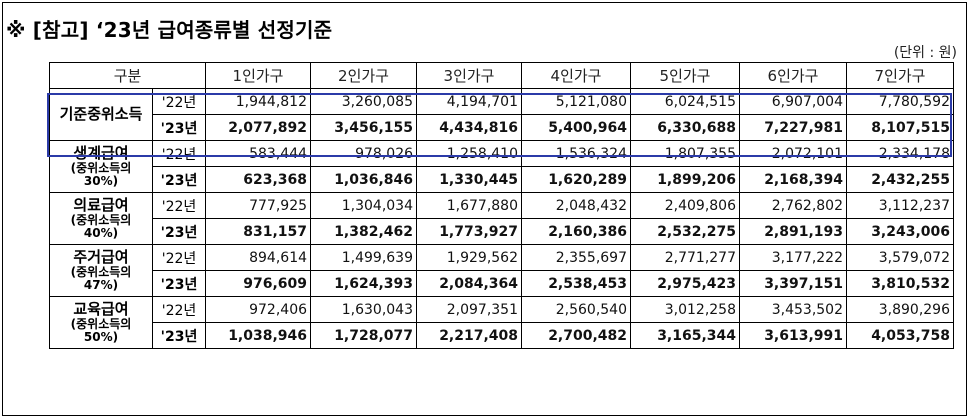  Describe the element at coordinates (364, 335) in the screenshot. I see `amount-cell: 1,728,077` at that location.